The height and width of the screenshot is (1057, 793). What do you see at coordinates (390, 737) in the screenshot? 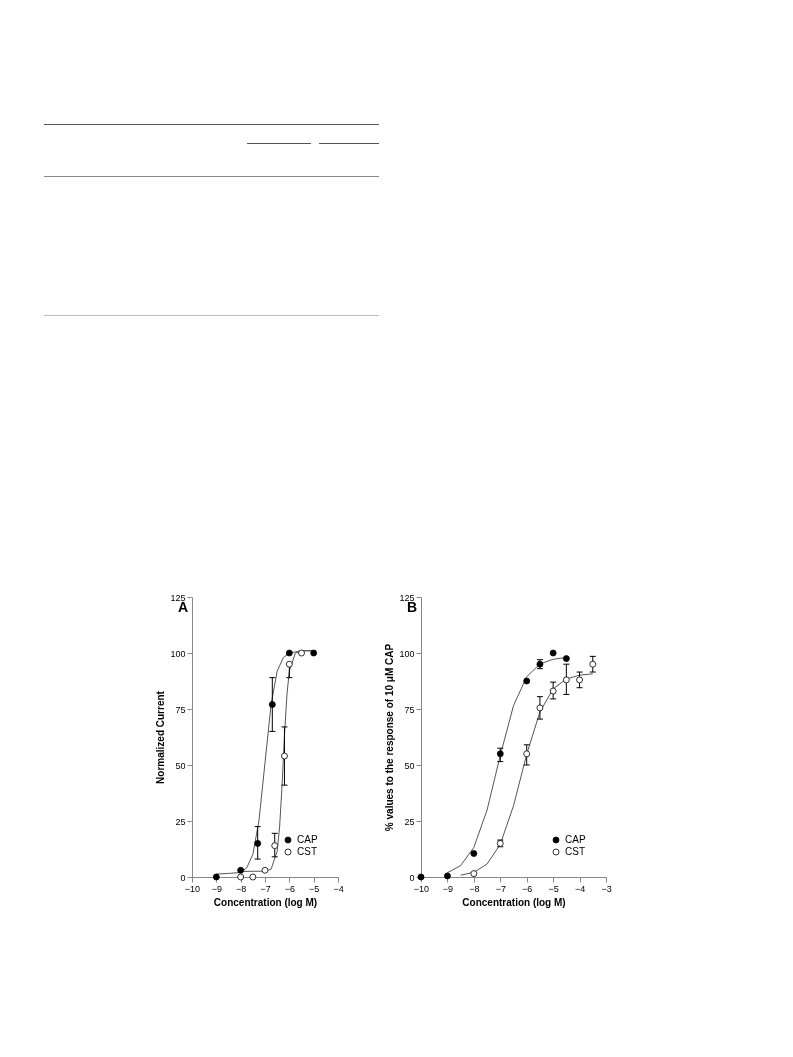
I see `y-axis-title: % values to the response of 10 μM CAP` at bounding box center [390, 737].